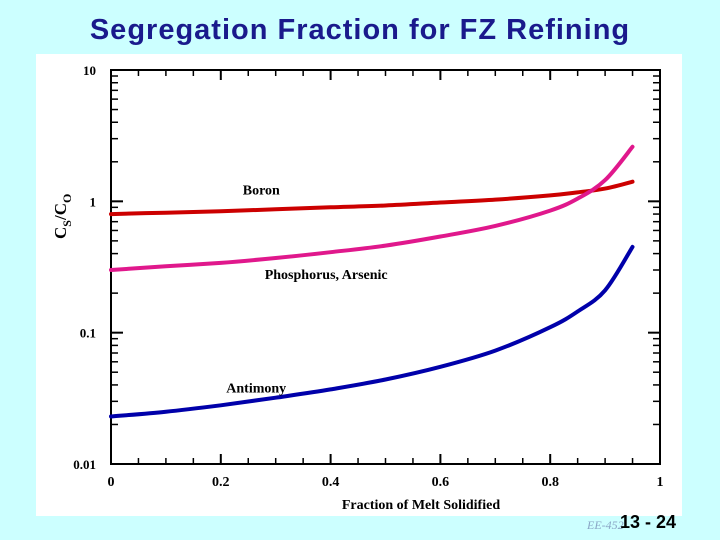 Image resolution: width=720 pixels, height=540 pixels. I want to click on series-label-phosphorus-arsenic: Phosphorus, Arsenic, so click(326, 275).